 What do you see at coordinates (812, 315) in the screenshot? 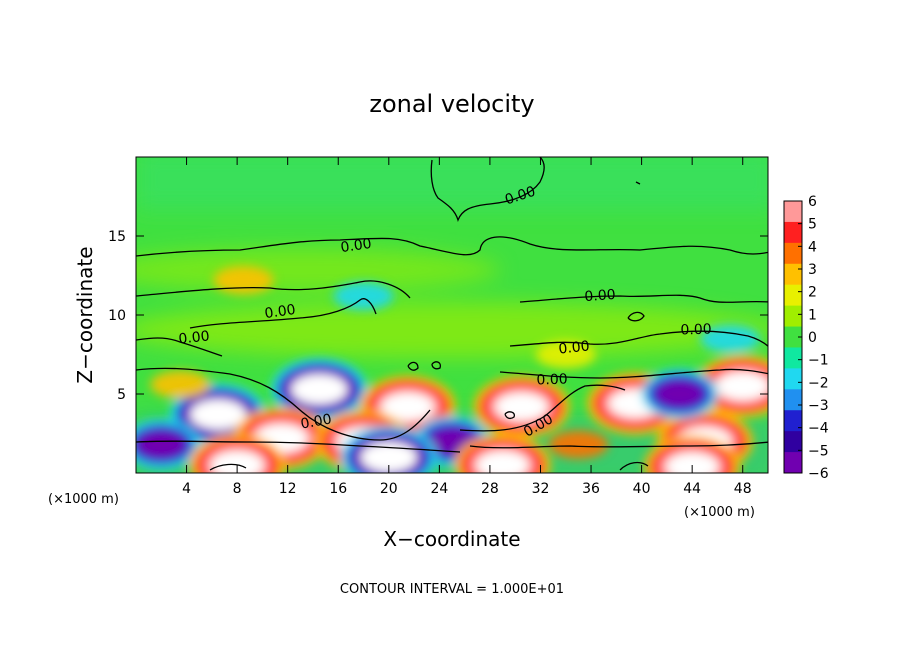
I see `colorbar-tick-label: 1` at bounding box center [812, 315].